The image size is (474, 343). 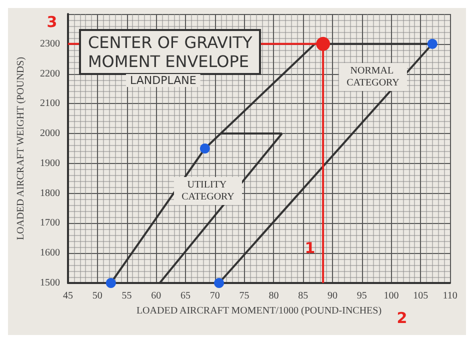 I want to click on text: 3, so click(x=52, y=22).